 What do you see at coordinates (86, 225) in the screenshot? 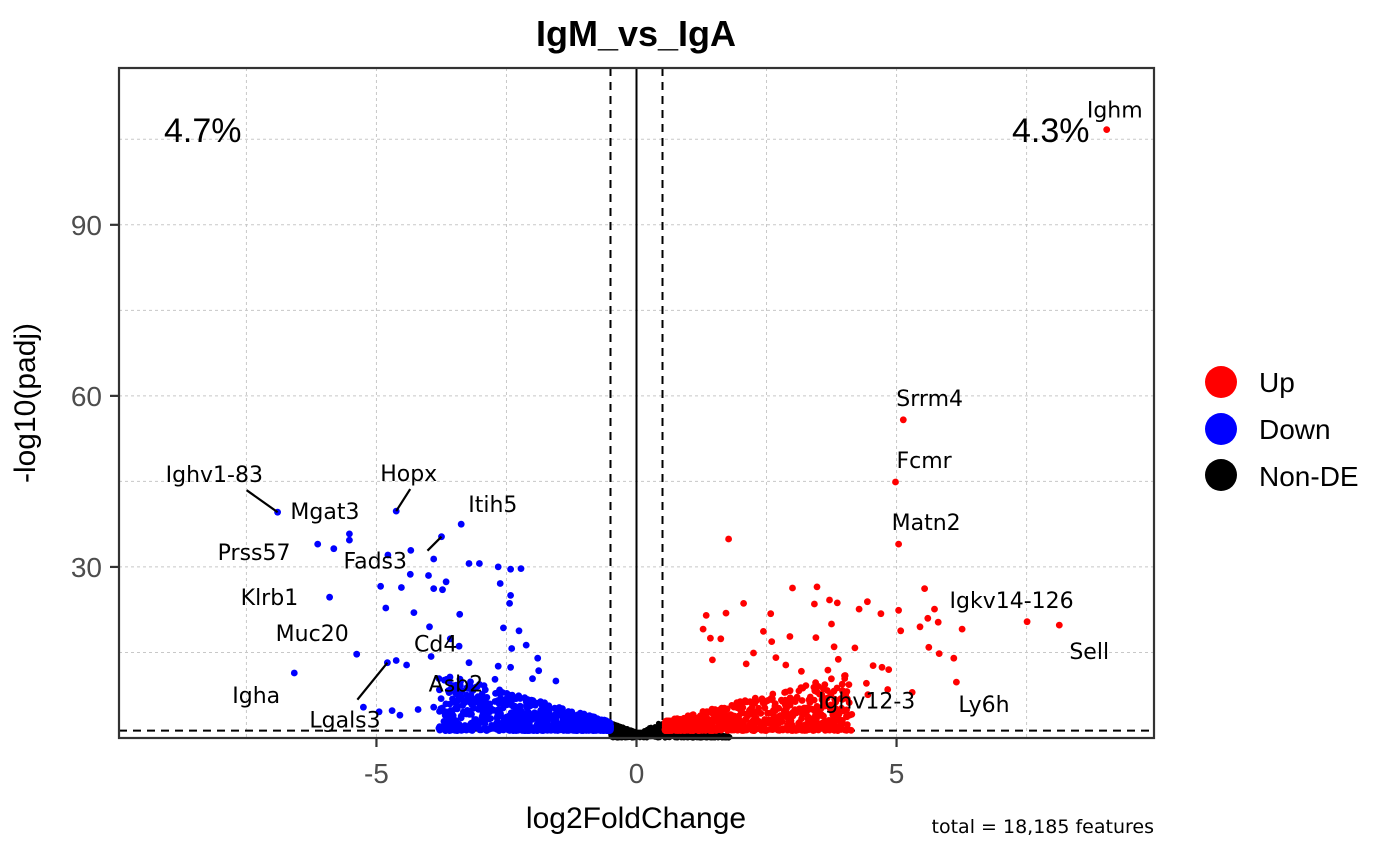
I see `y-tick-label: 90` at bounding box center [86, 225].